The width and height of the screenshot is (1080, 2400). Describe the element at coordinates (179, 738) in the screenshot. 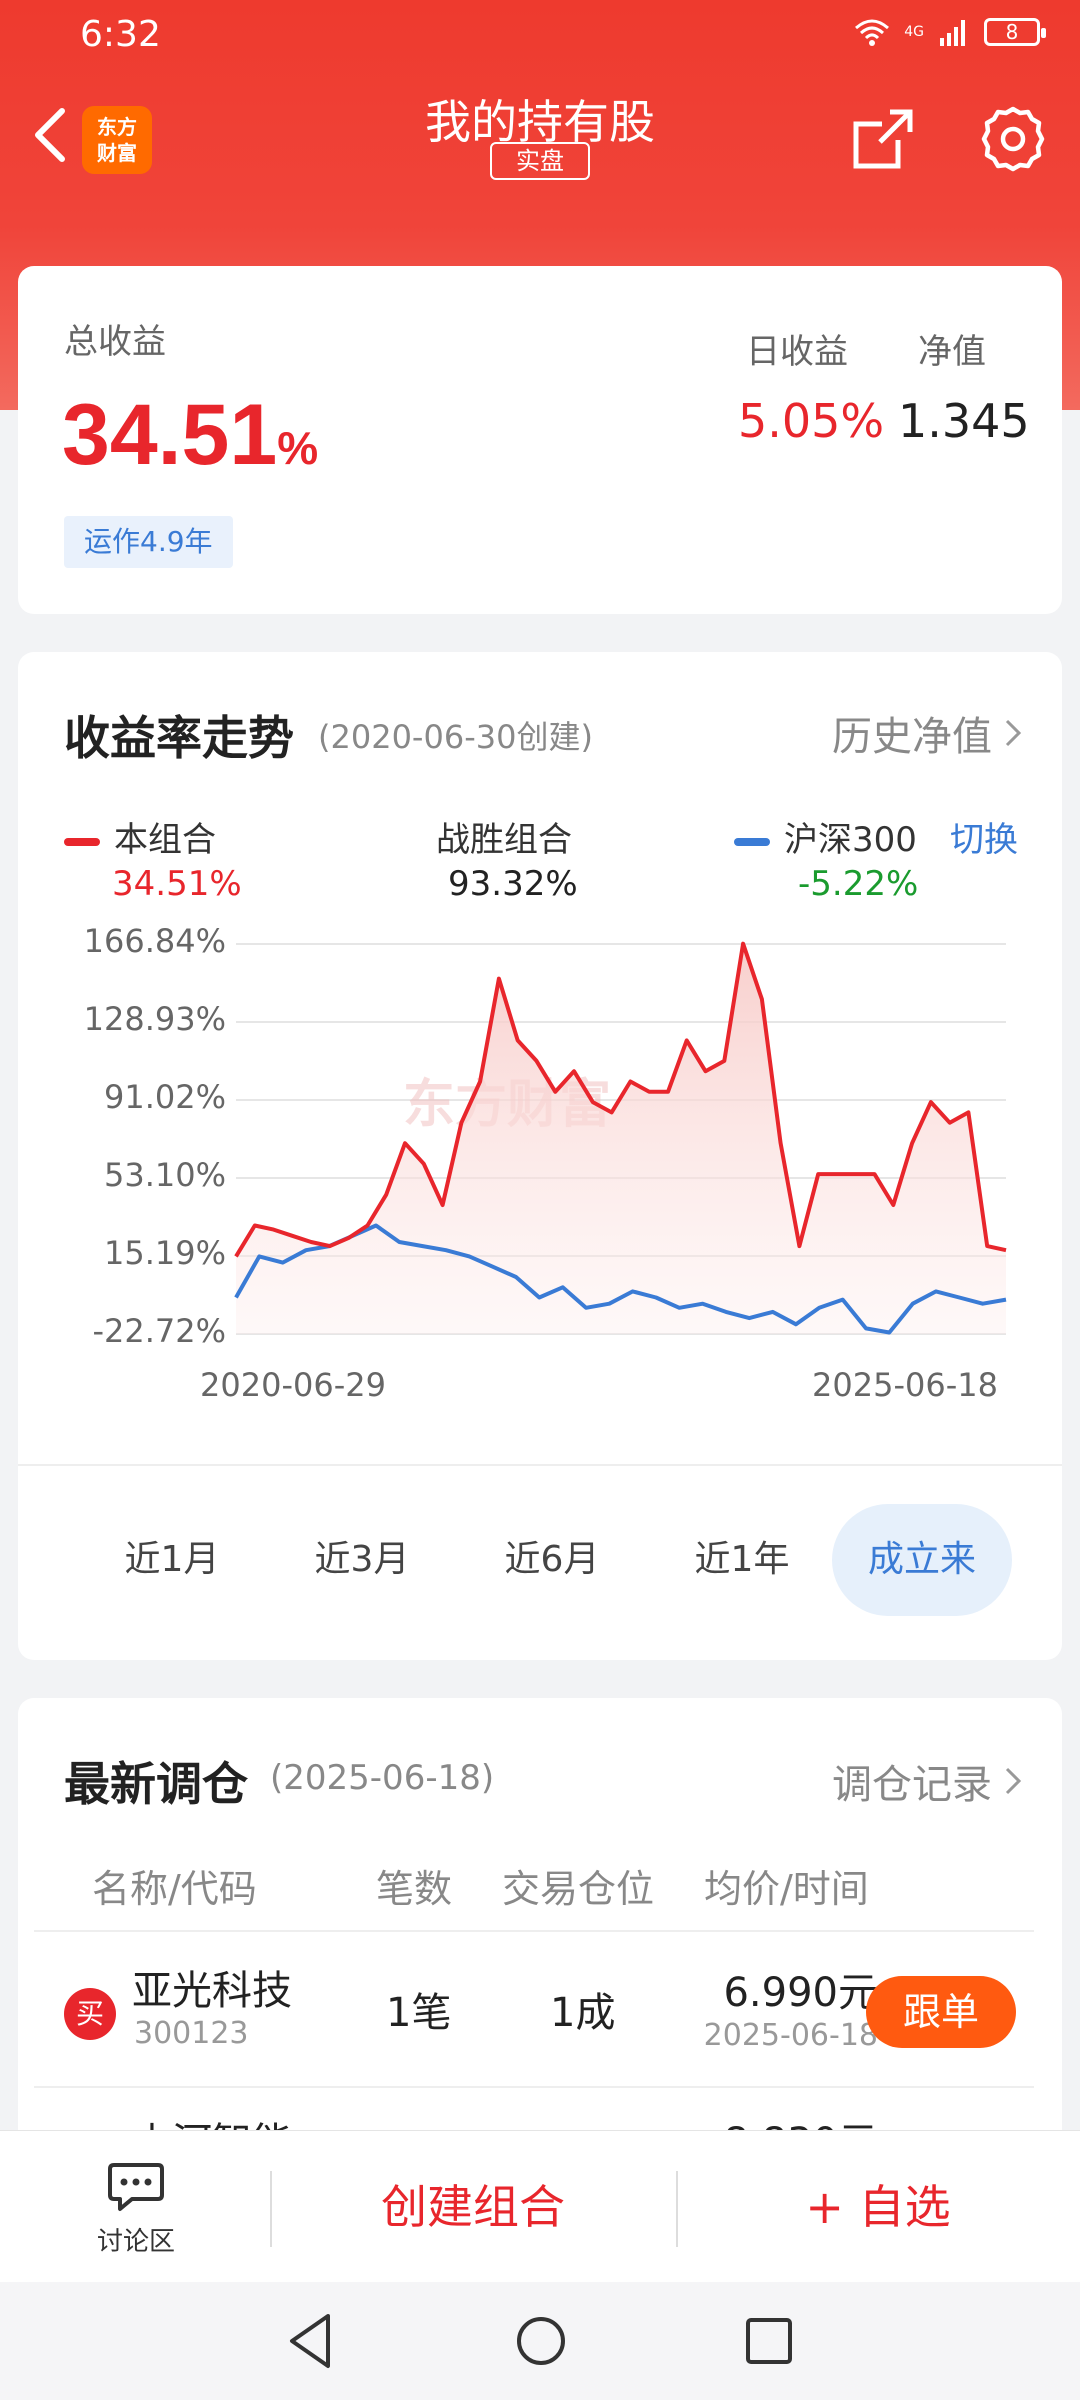

I see `chart-title: 收益率走势` at that location.